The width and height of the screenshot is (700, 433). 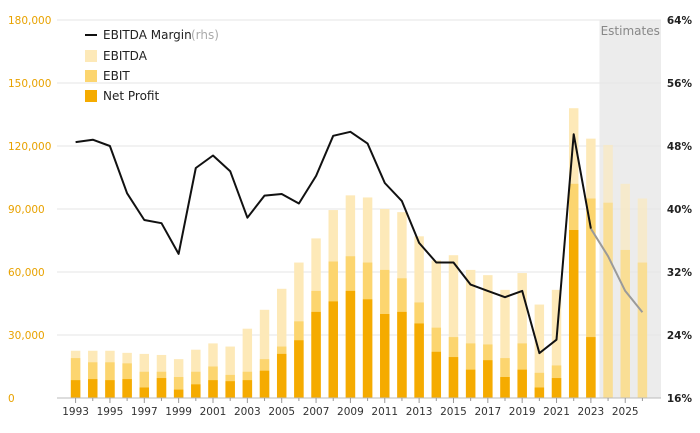 What do you see at coordinates (110, 412) in the screenshot?
I see `x-tick-label: 1995` at bounding box center [110, 412].